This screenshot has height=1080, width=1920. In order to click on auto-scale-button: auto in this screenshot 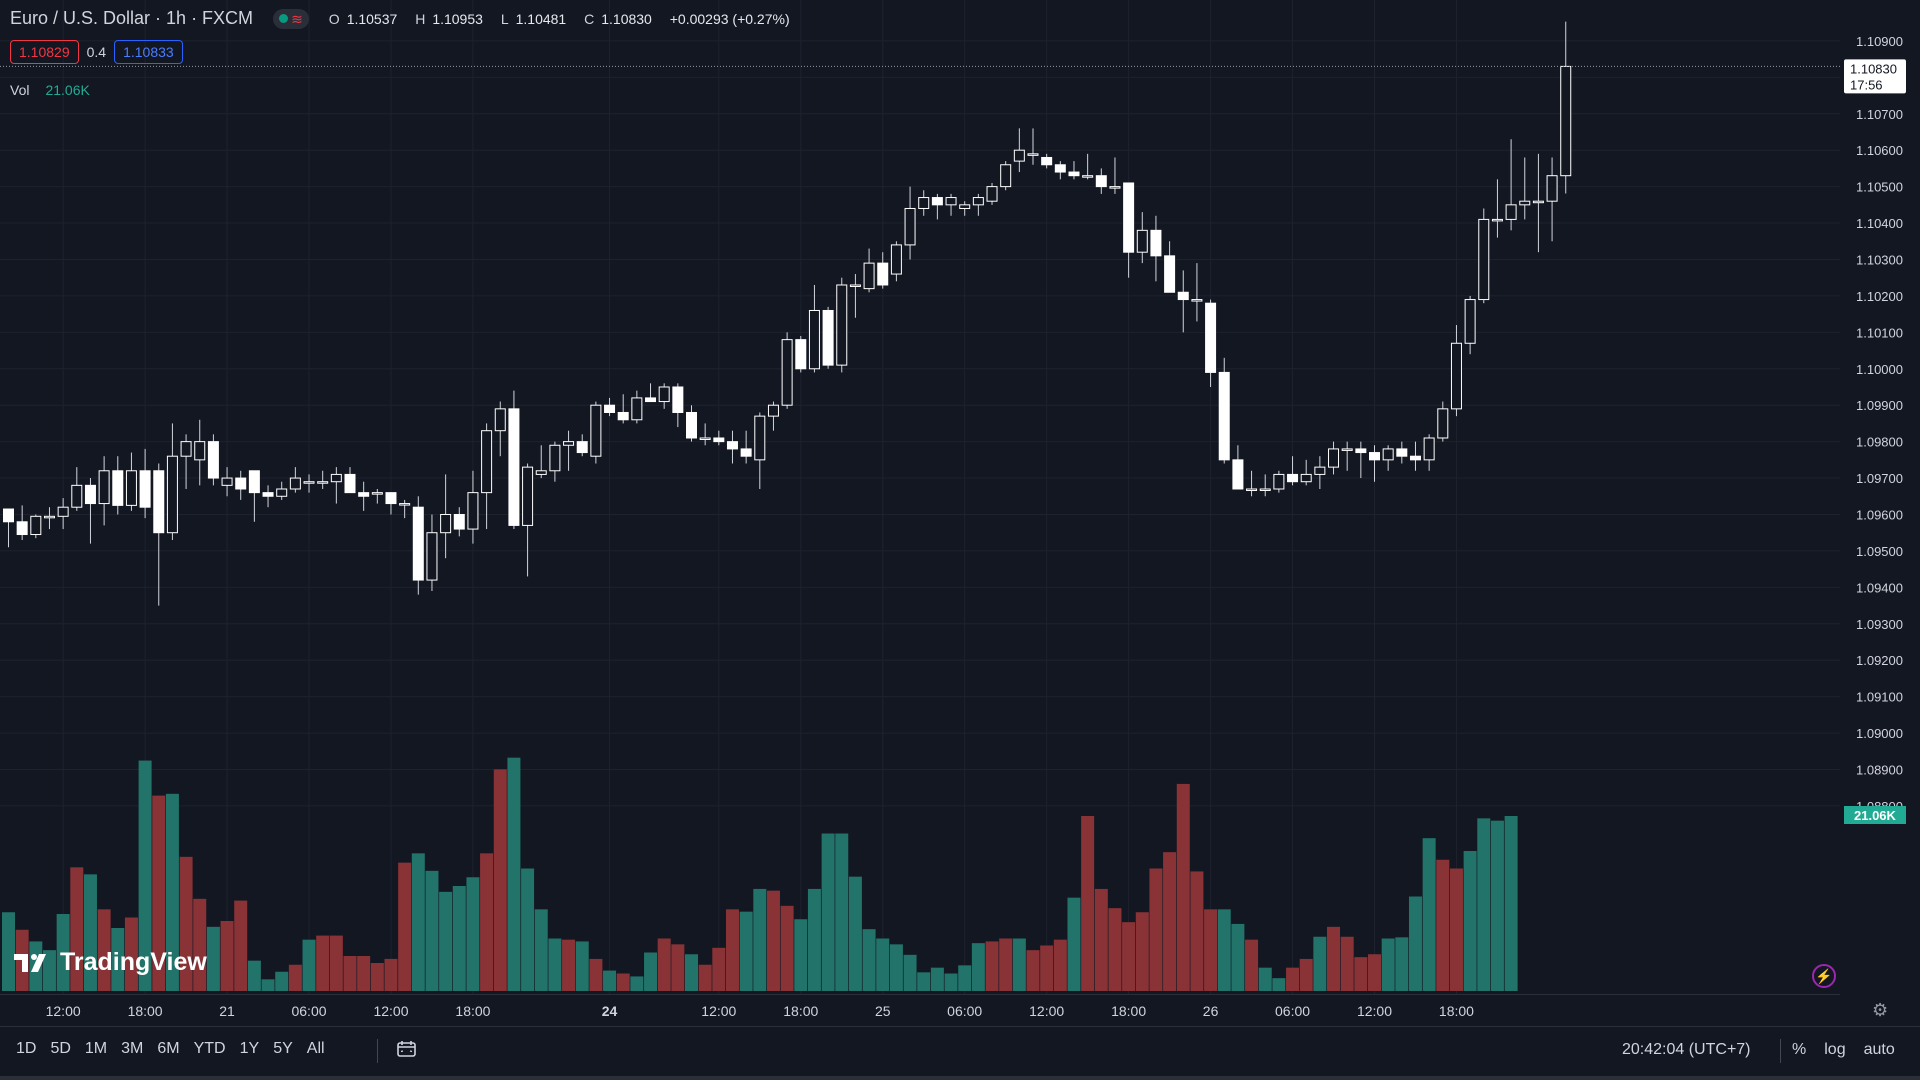, I will do `click(1879, 1049)`.